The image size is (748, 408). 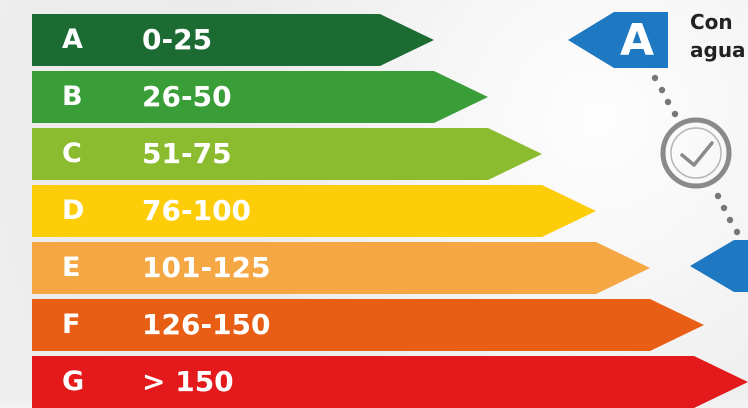 I want to click on bar-b: B 26-50, so click(x=260, y=97).